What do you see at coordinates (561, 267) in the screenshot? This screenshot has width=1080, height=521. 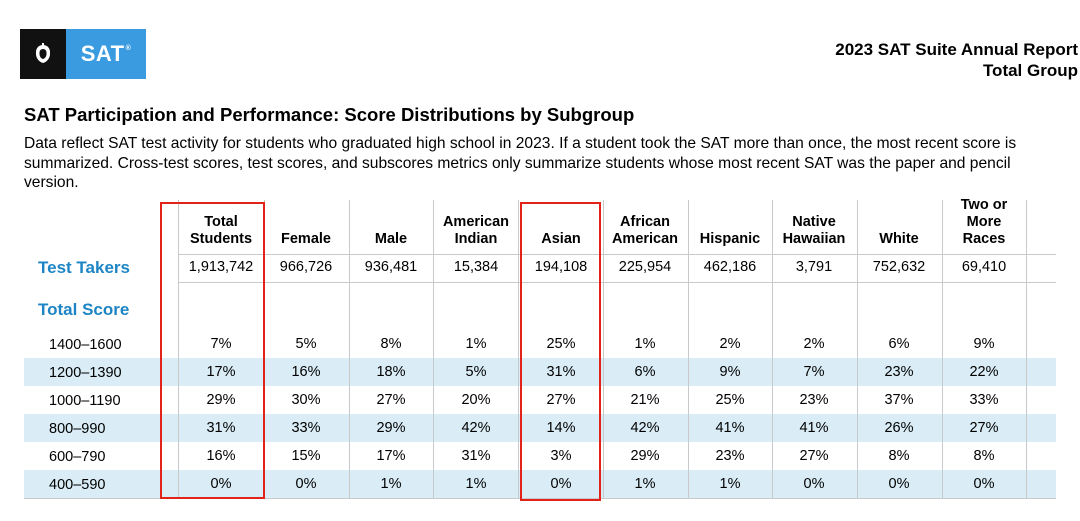 I see `test-takers-cell: 194,108` at bounding box center [561, 267].